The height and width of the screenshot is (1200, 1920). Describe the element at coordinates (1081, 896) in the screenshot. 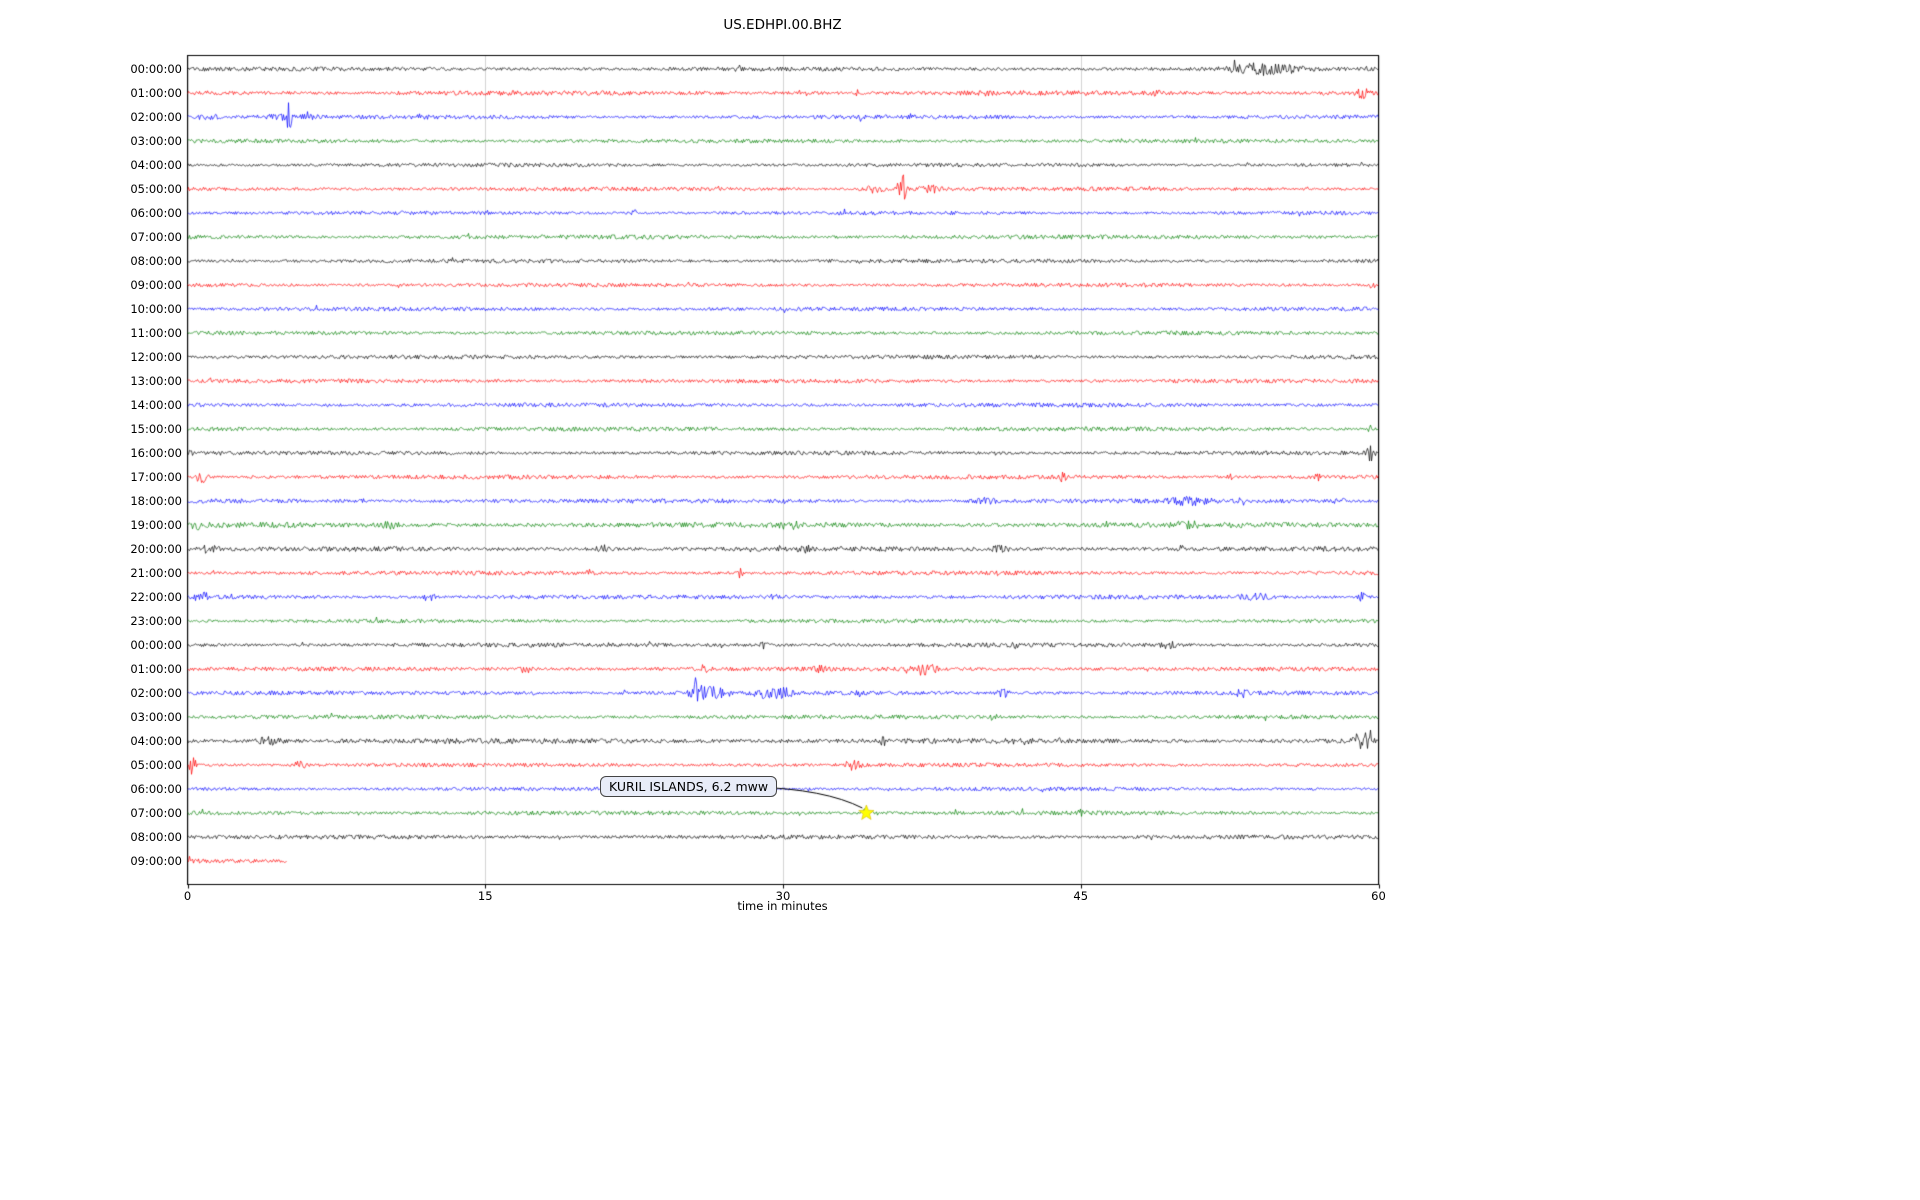

I see `x-tick-label: 45` at that location.